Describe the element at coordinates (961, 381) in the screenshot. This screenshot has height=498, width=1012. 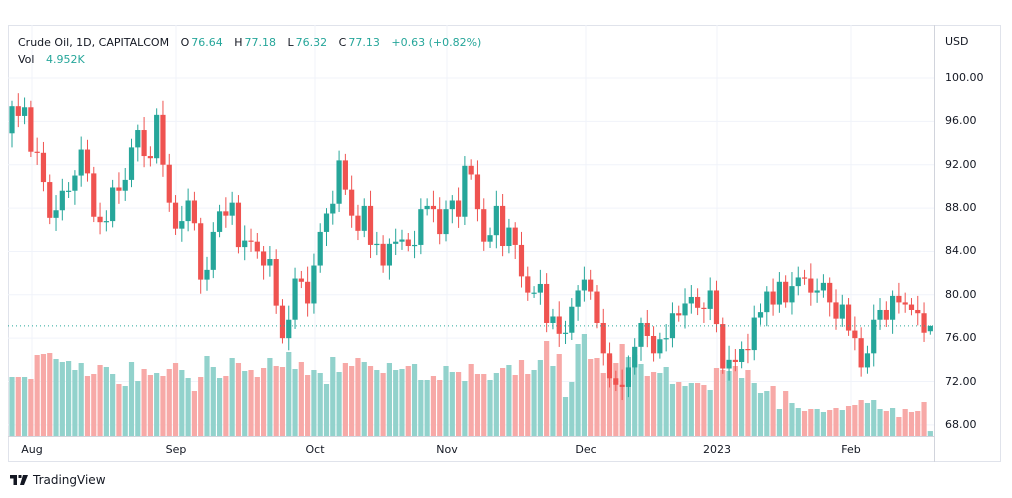
I see `price-tick: 72.00` at that location.